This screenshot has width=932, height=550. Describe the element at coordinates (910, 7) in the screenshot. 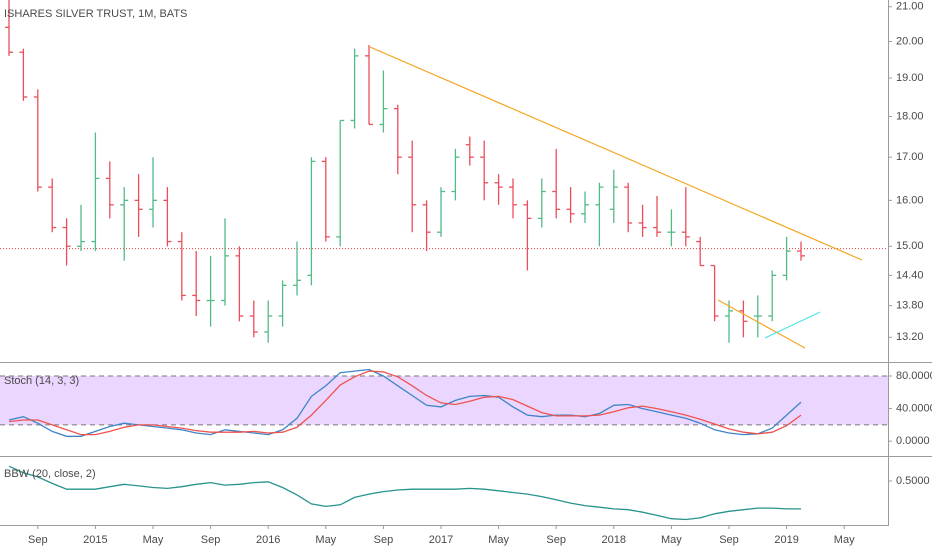

I see `y-tick-label: 21.00` at that location.